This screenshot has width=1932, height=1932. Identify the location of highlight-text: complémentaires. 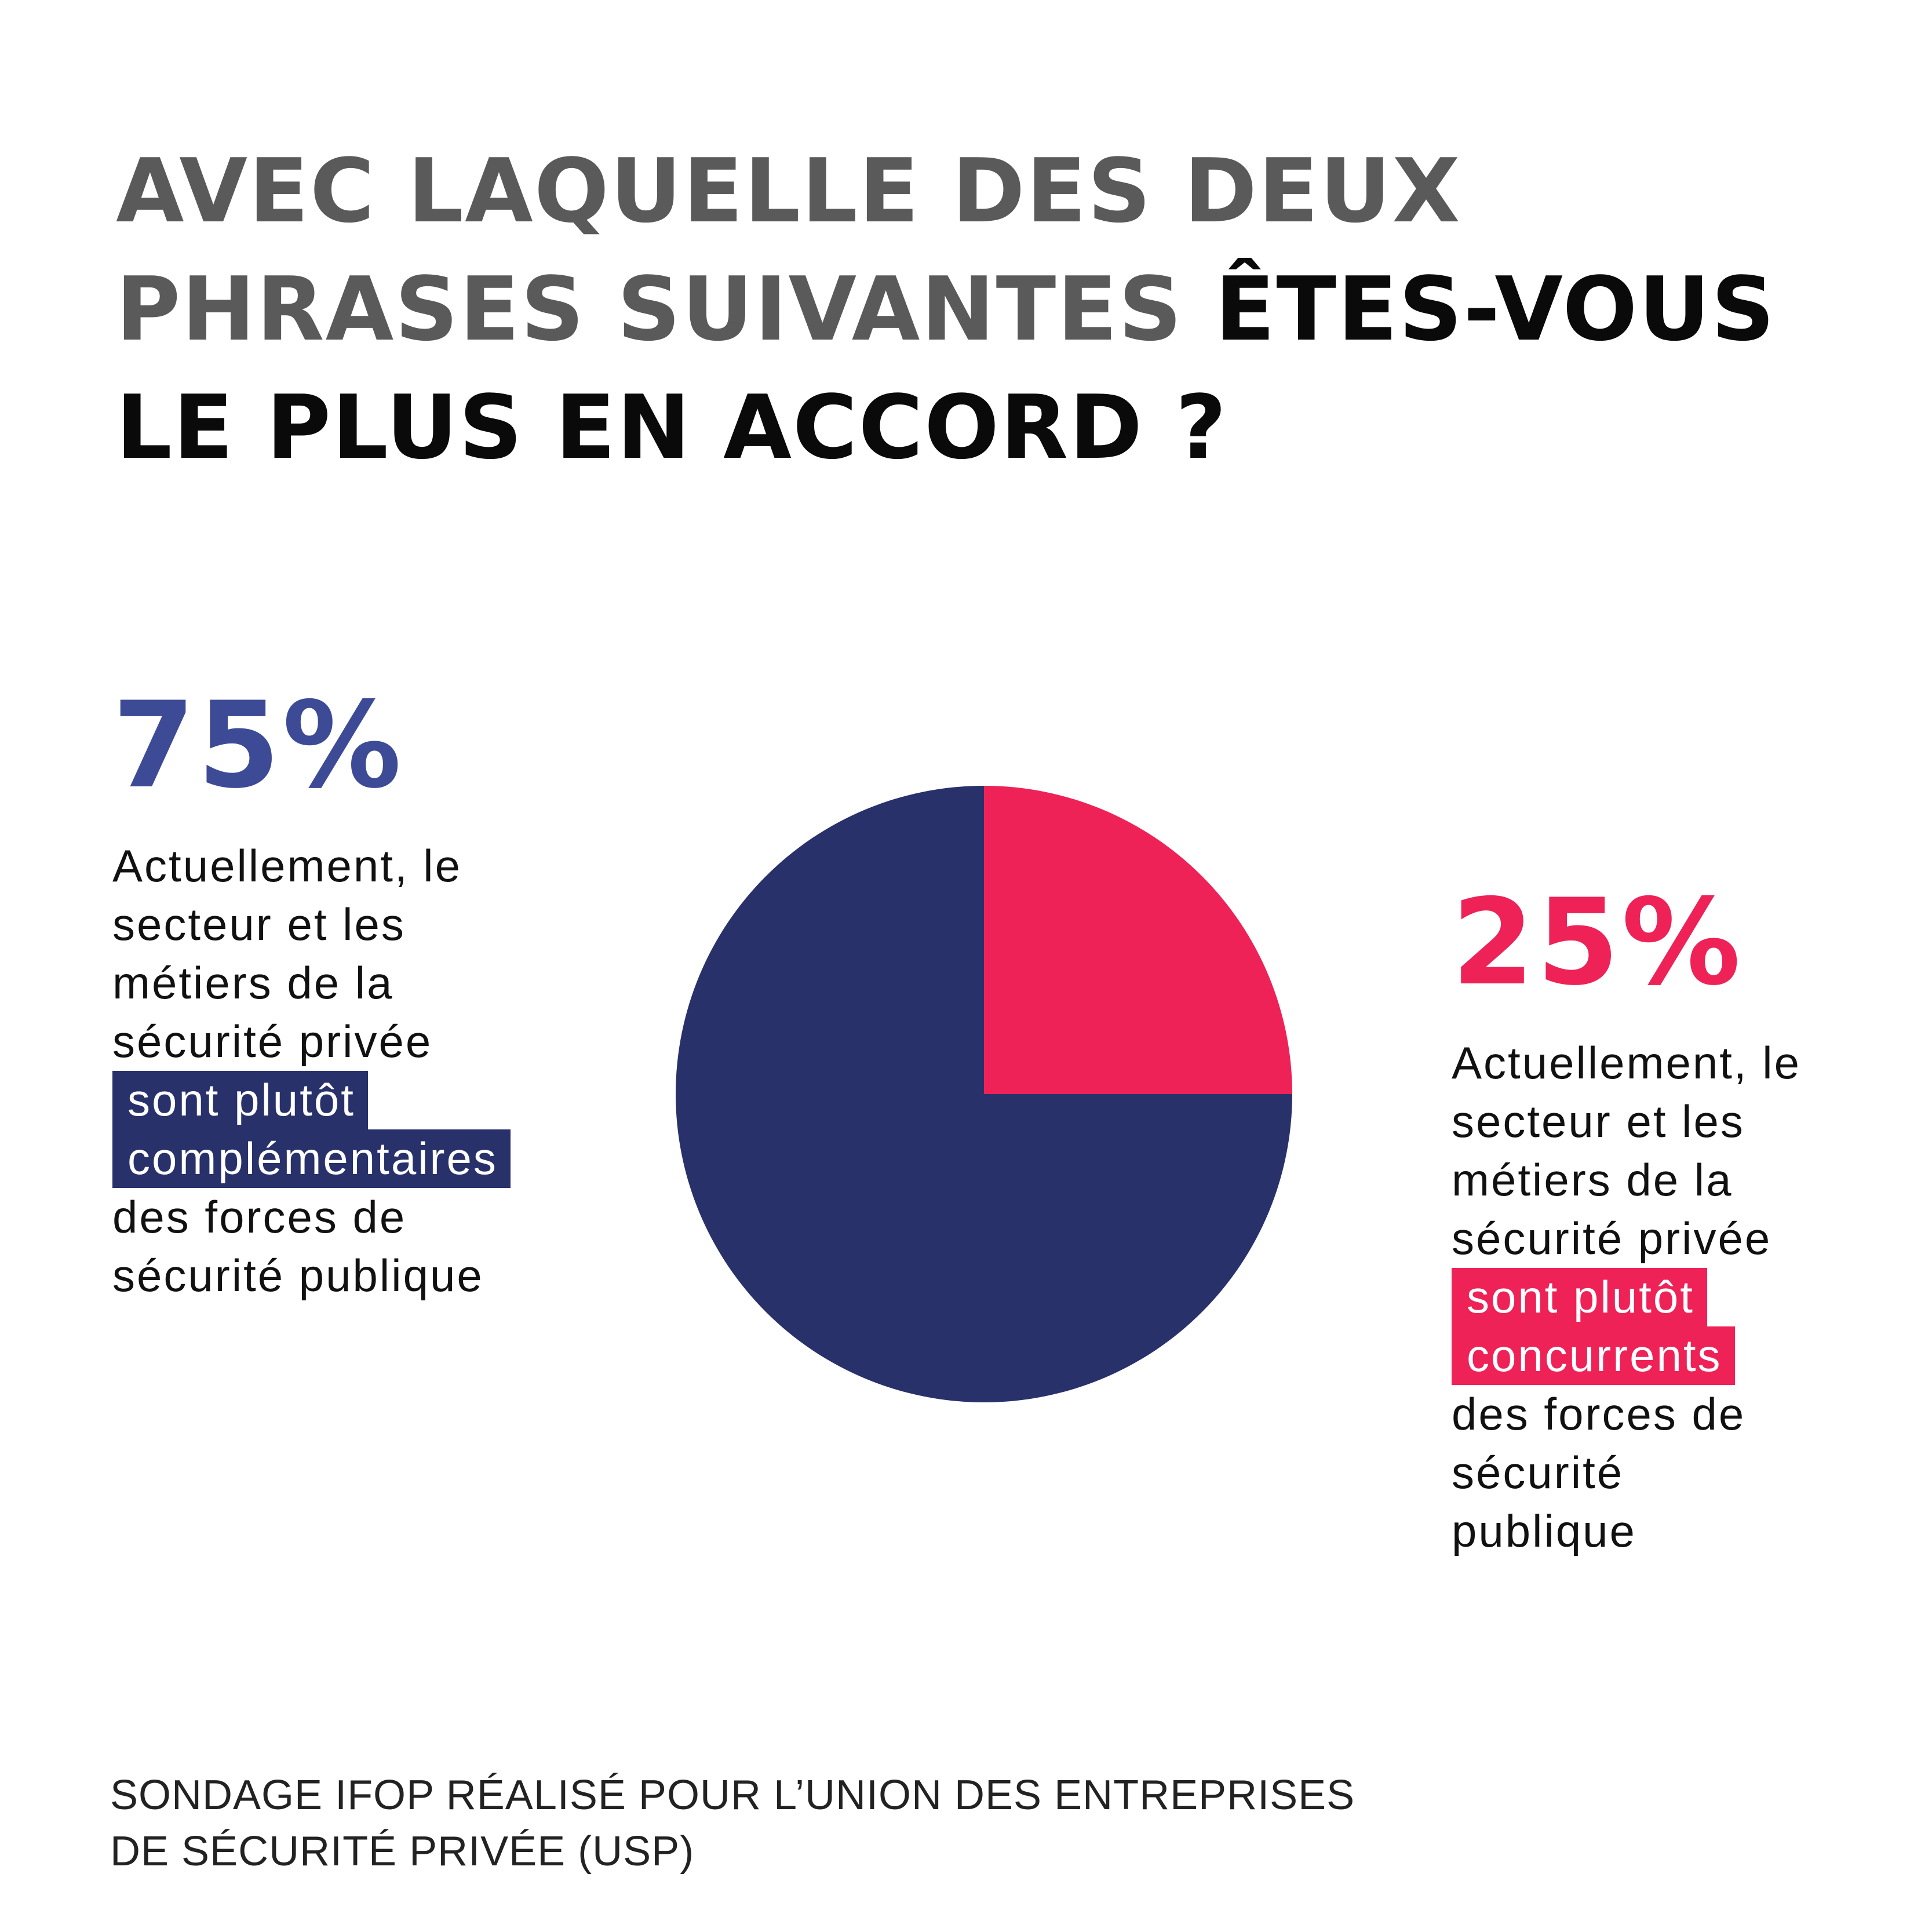
(311, 1158).